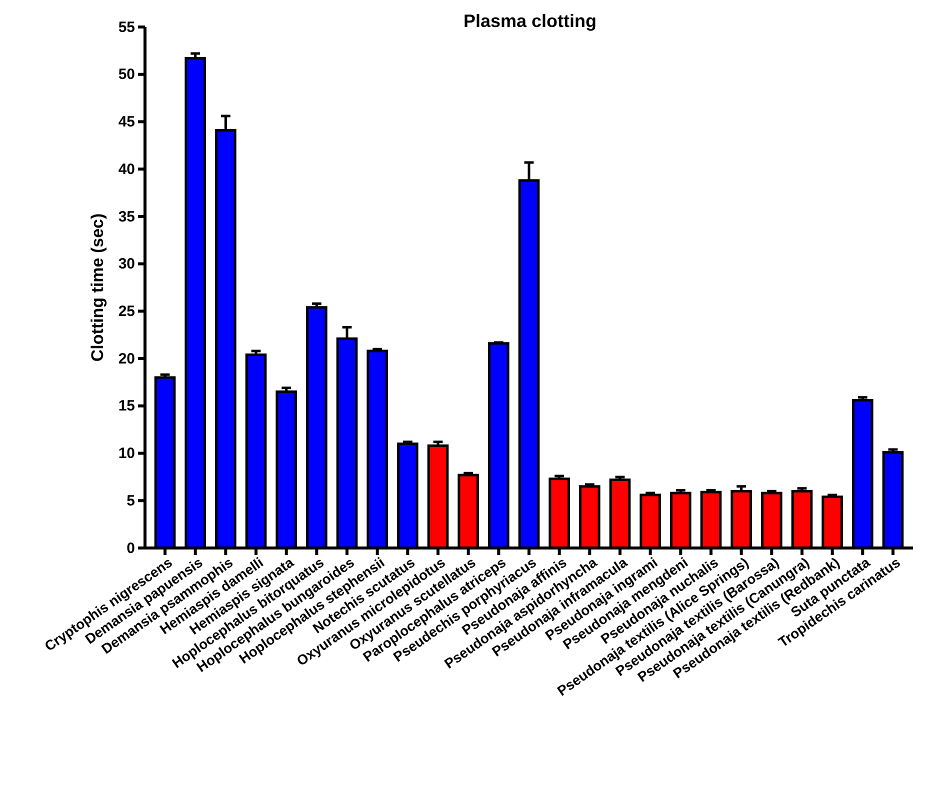 The image size is (935, 807). What do you see at coordinates (126, 75) in the screenshot?
I see `y-tick-label: 50` at bounding box center [126, 75].